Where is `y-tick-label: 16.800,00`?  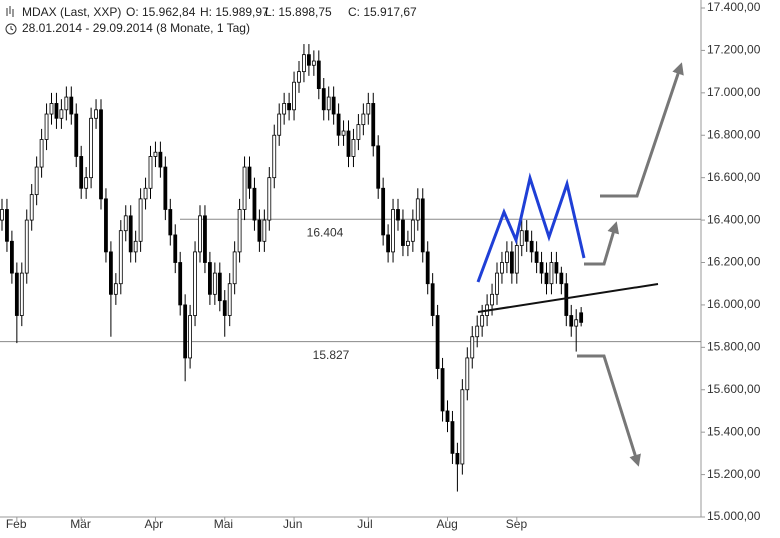
y-tick-label: 16.800,00 is located at coordinates (734, 134).